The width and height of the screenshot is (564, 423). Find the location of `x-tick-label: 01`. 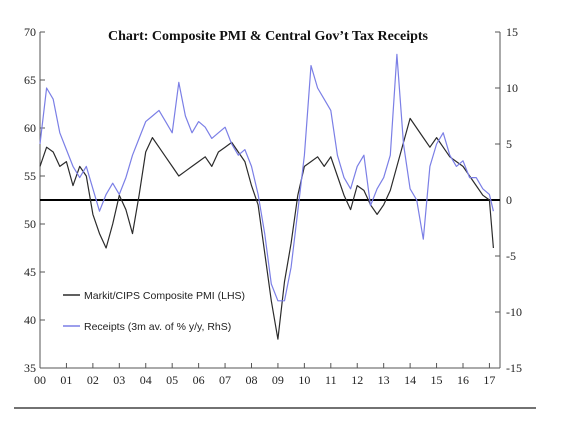

x-tick-label: 01 is located at coordinates (66, 380).